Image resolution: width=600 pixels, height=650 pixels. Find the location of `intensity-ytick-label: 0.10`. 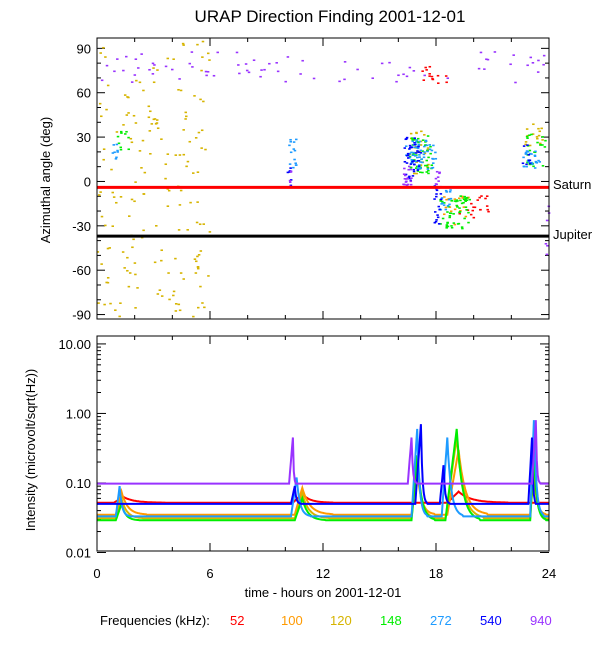

intensity-ytick-label: 0.10 is located at coordinates (78, 483).